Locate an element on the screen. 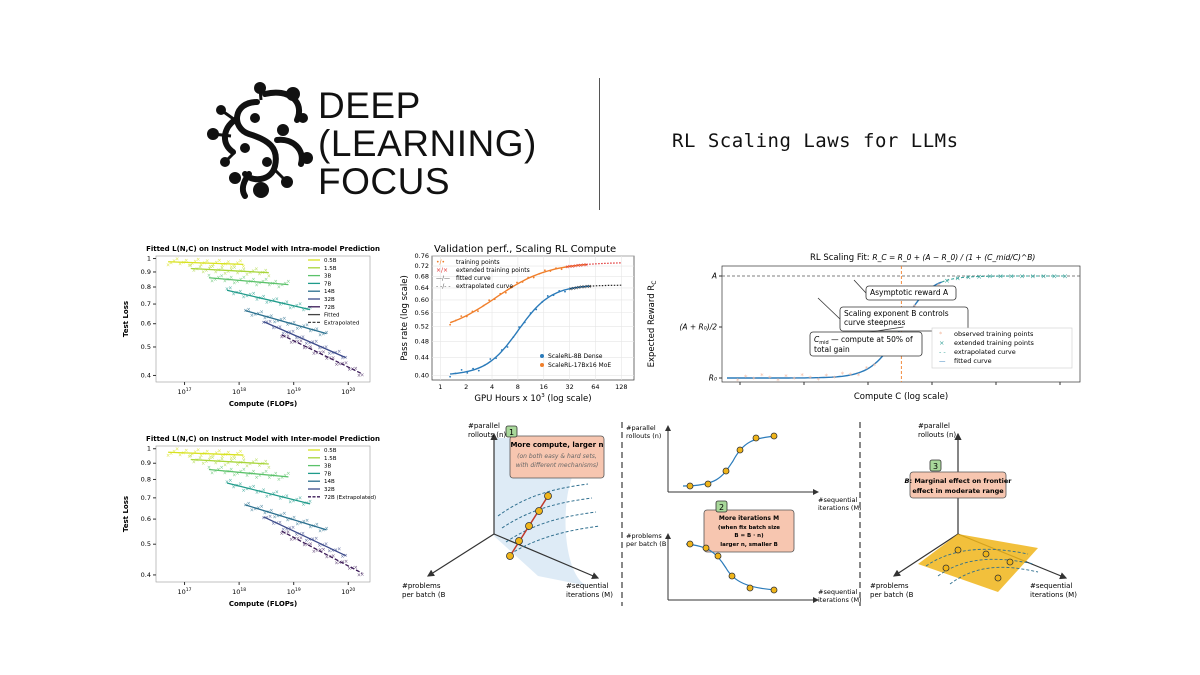 The image size is (1200, 675). mini-bottom-xlabel-1: #sequential is located at coordinates (838, 592).